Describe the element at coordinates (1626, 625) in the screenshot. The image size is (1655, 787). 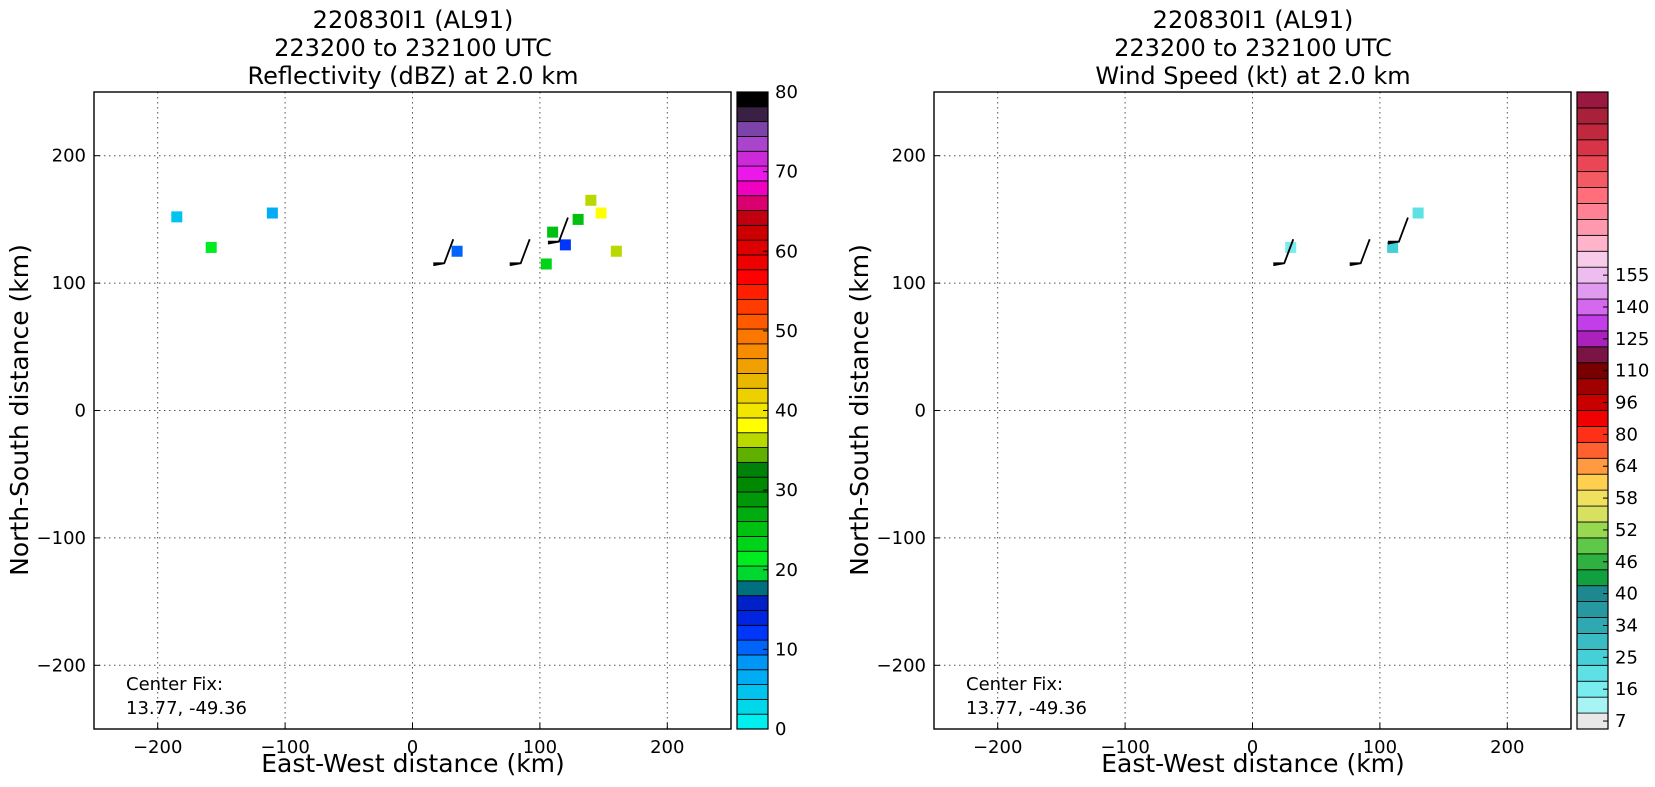
I see `right-colorbar-tick-label: 34` at that location.